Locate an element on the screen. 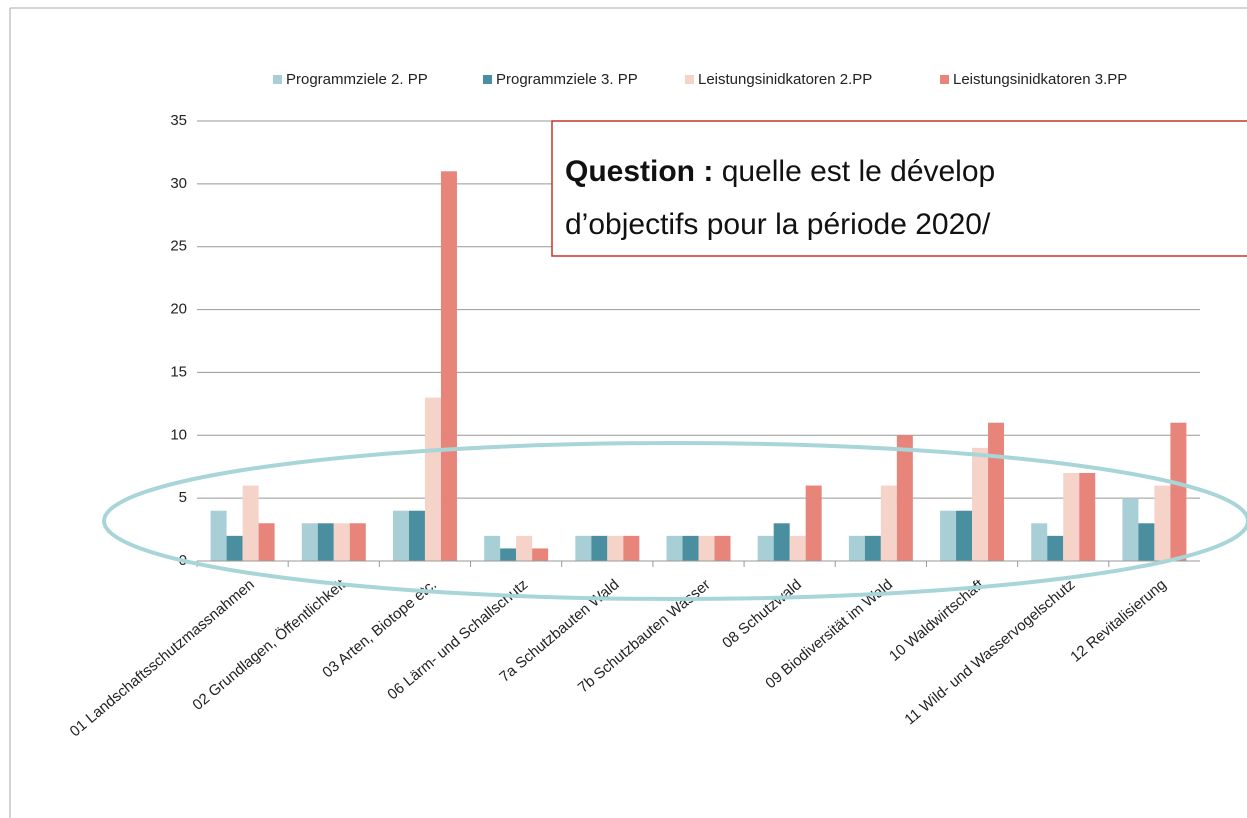 Image resolution: width=1247 pixels, height=818 pixels. y-tick-label: 5 is located at coordinates (183, 497).